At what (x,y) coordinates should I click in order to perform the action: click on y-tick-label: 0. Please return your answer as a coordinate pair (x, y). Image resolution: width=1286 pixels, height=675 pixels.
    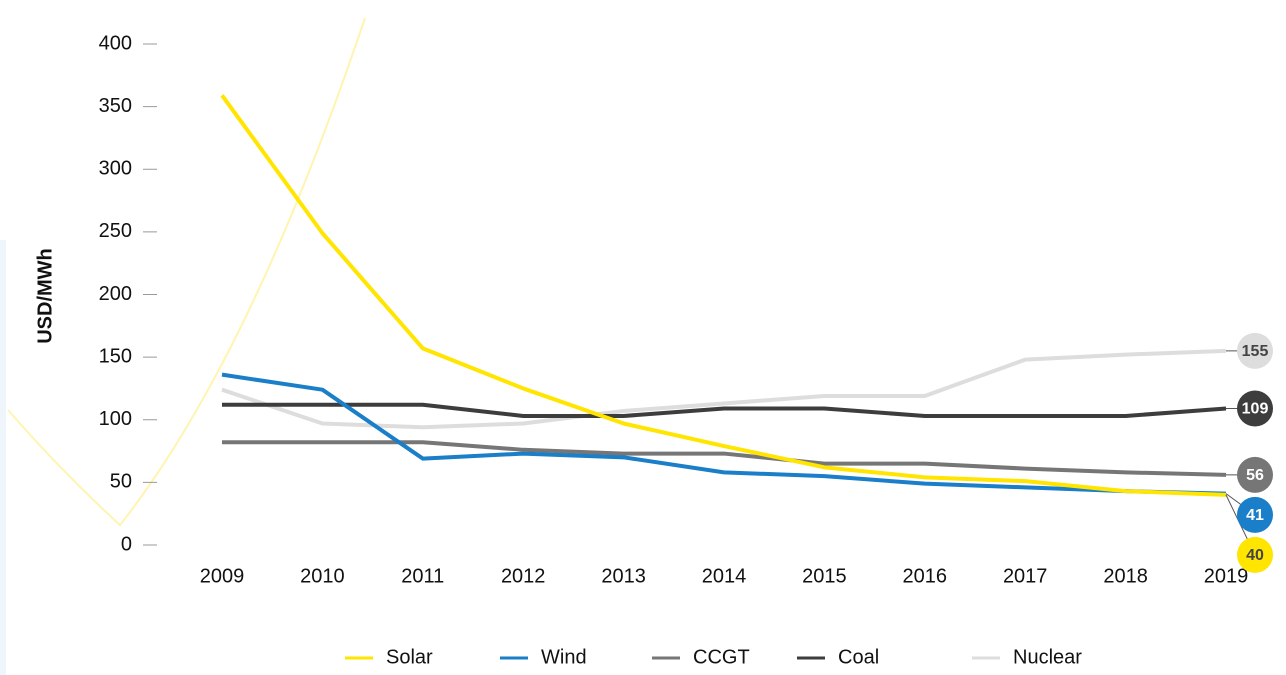
    Looking at the image, I should click on (126, 544).